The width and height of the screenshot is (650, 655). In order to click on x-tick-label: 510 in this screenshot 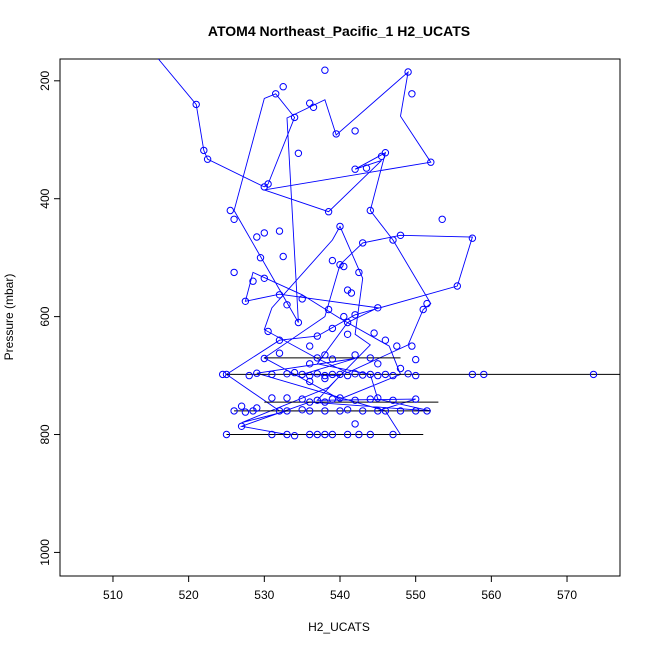, I will do `click(113, 595)`.